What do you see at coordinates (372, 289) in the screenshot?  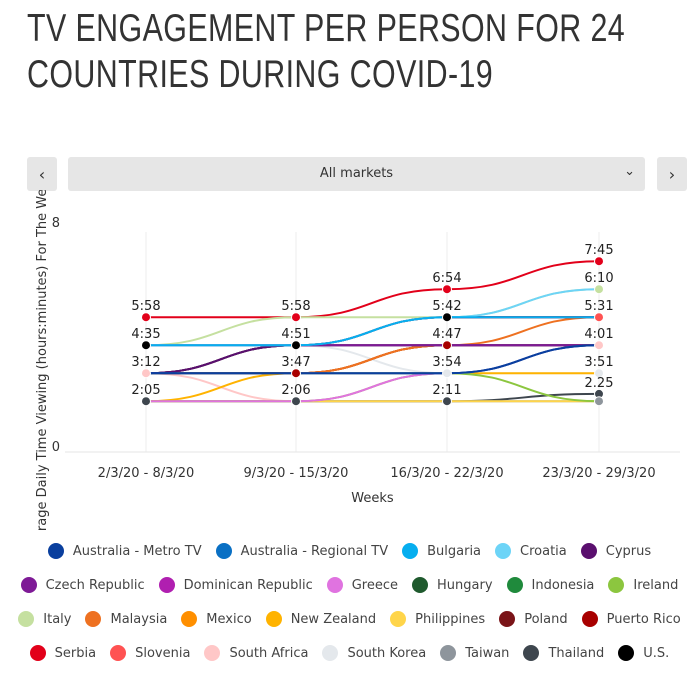 I see `series-line-serbia` at bounding box center [372, 289].